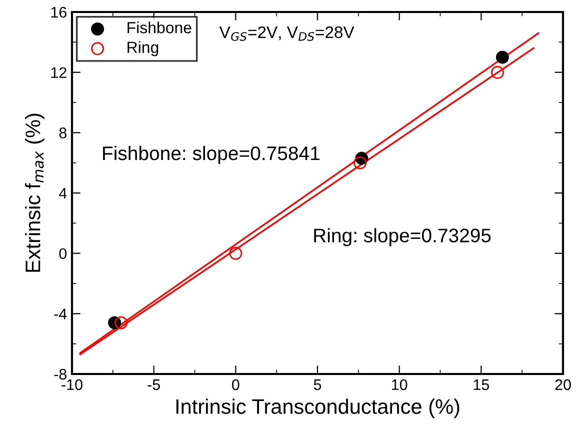 This screenshot has height=434, width=578. What do you see at coordinates (60, 374) in the screenshot?
I see `y-tick-label: -8` at bounding box center [60, 374].